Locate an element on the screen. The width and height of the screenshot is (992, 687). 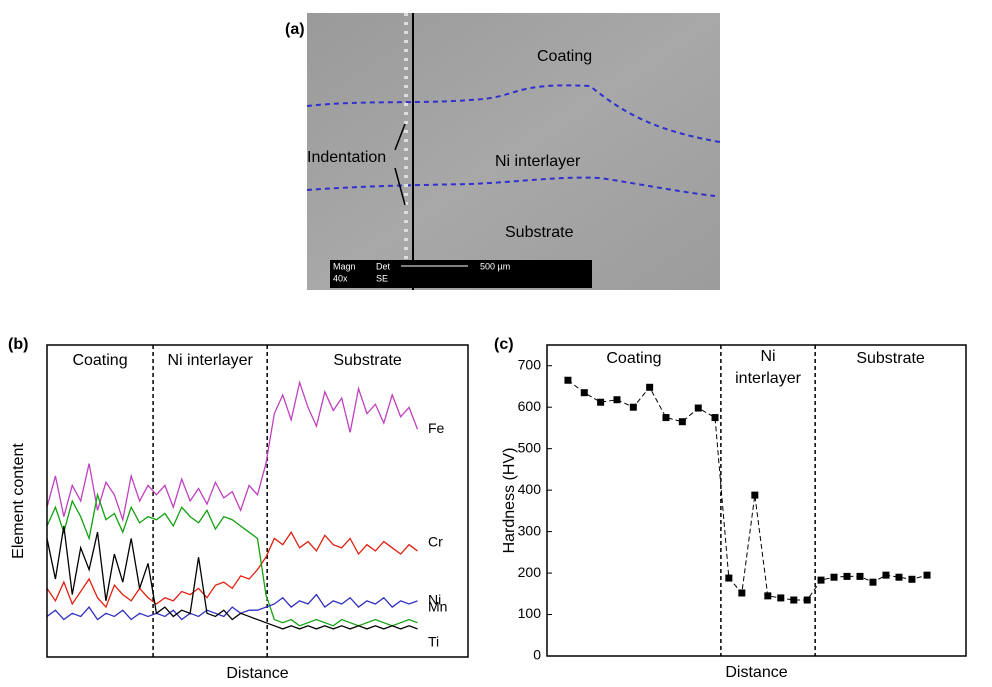
info-text: Det is located at coordinates (383, 266).